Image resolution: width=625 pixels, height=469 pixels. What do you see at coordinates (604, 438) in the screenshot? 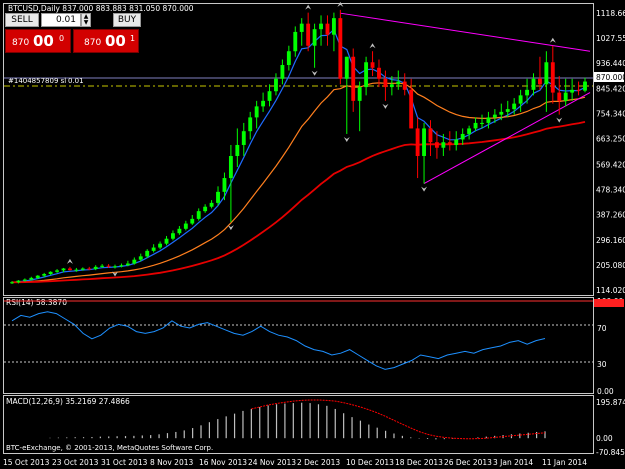
I see `macd-axis-tick: 0.00` at bounding box center [604, 438].